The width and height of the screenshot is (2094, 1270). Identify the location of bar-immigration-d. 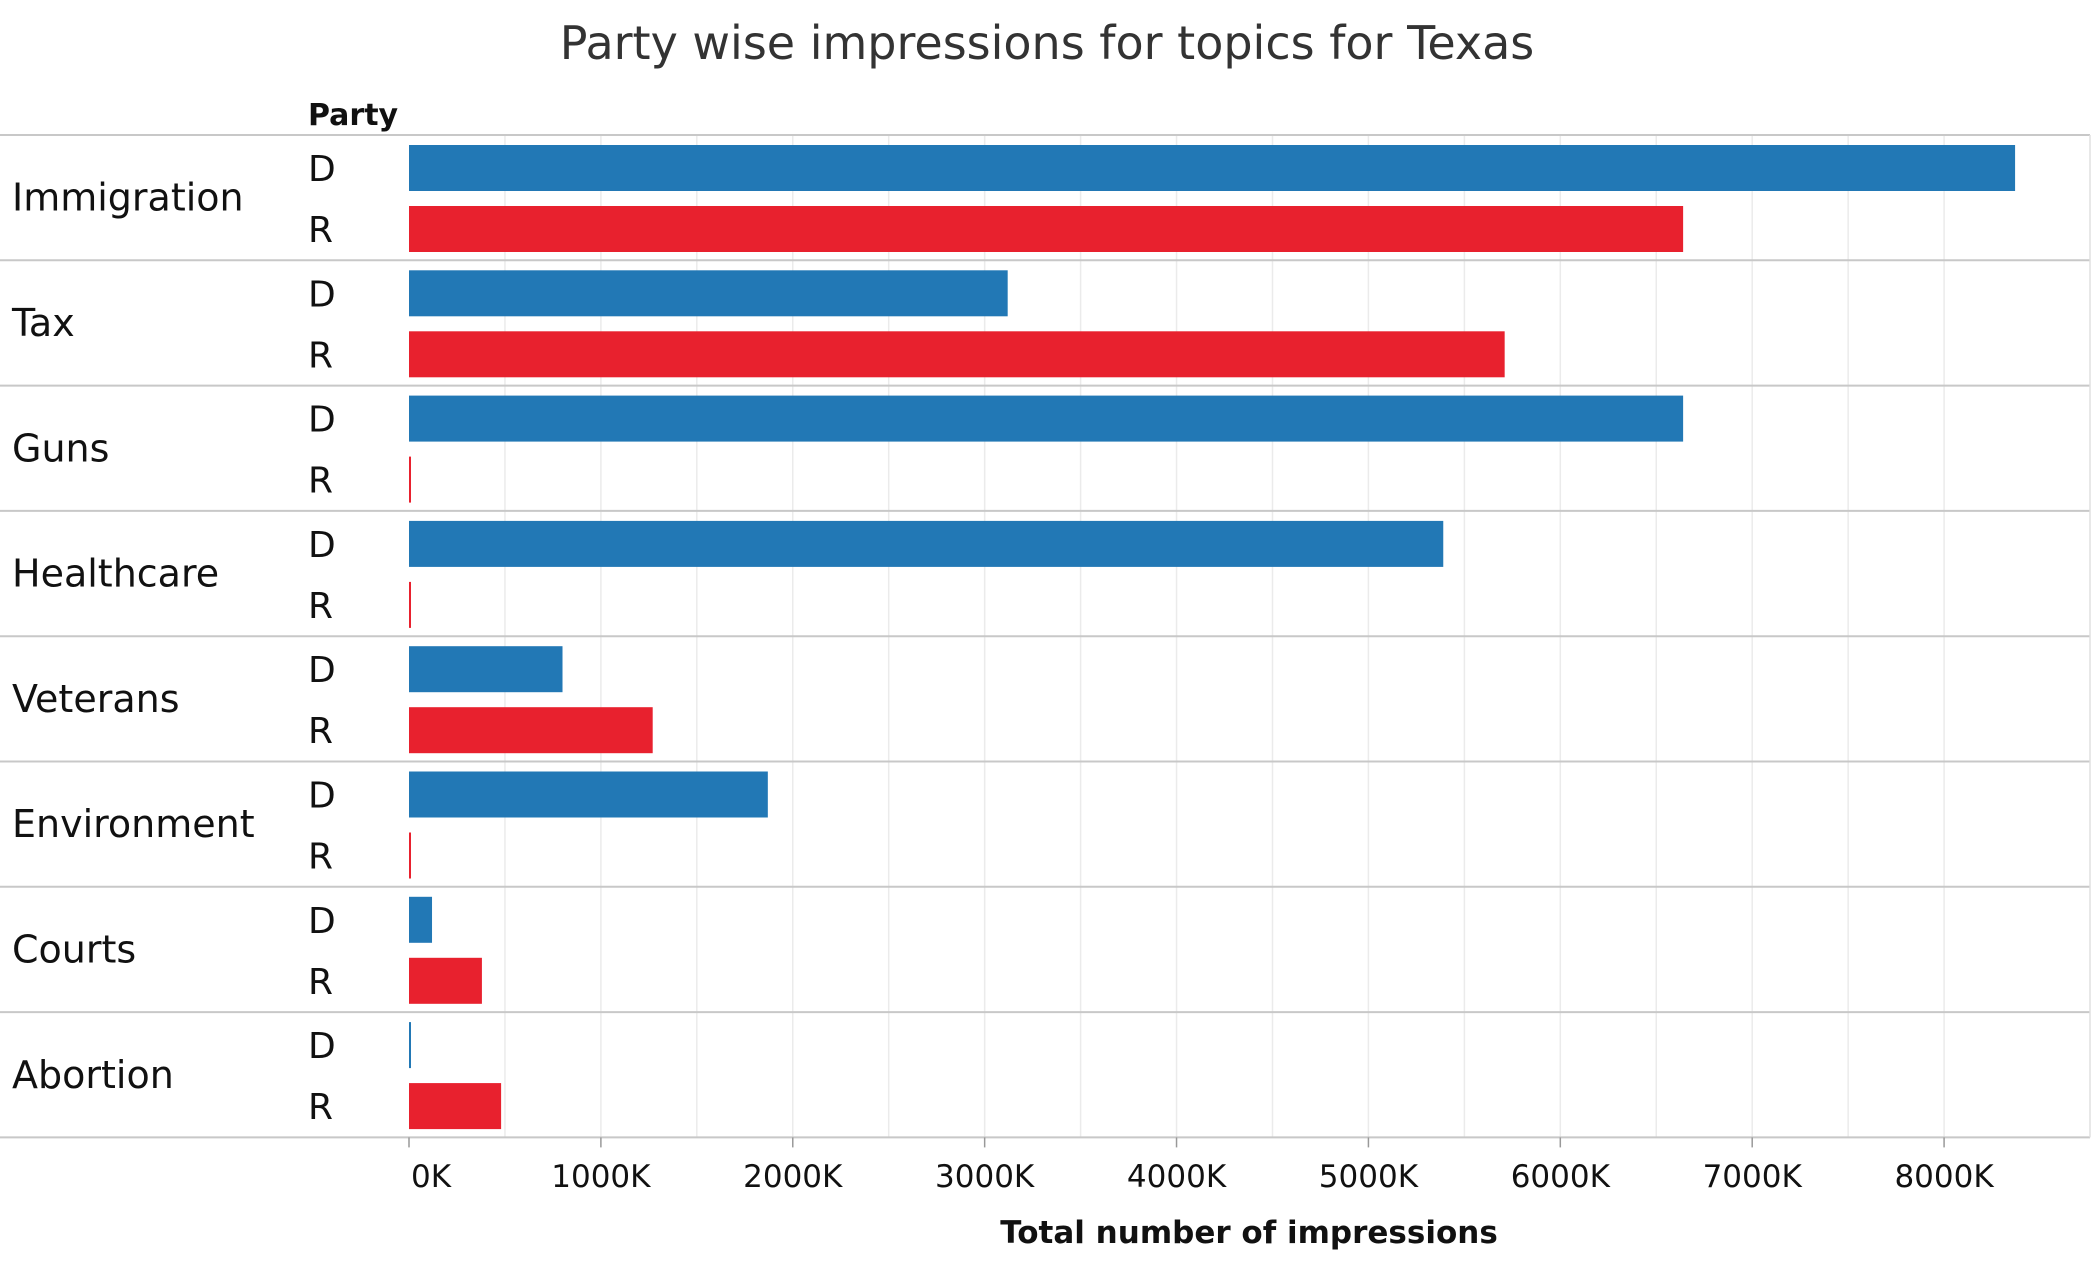
(1212, 168).